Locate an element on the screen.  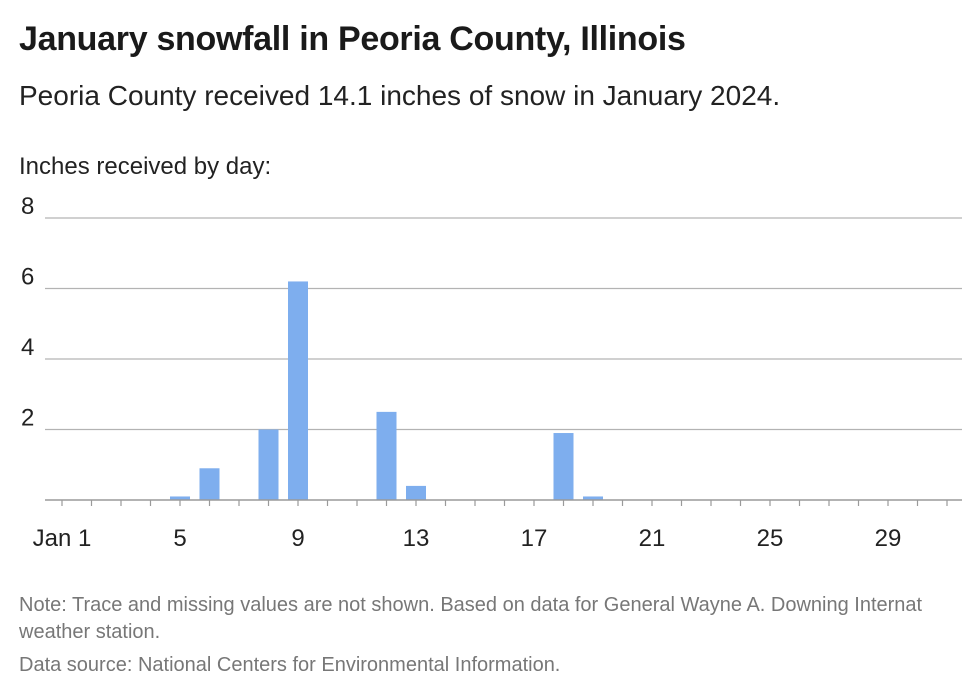
bars is located at coordinates (386, 390).